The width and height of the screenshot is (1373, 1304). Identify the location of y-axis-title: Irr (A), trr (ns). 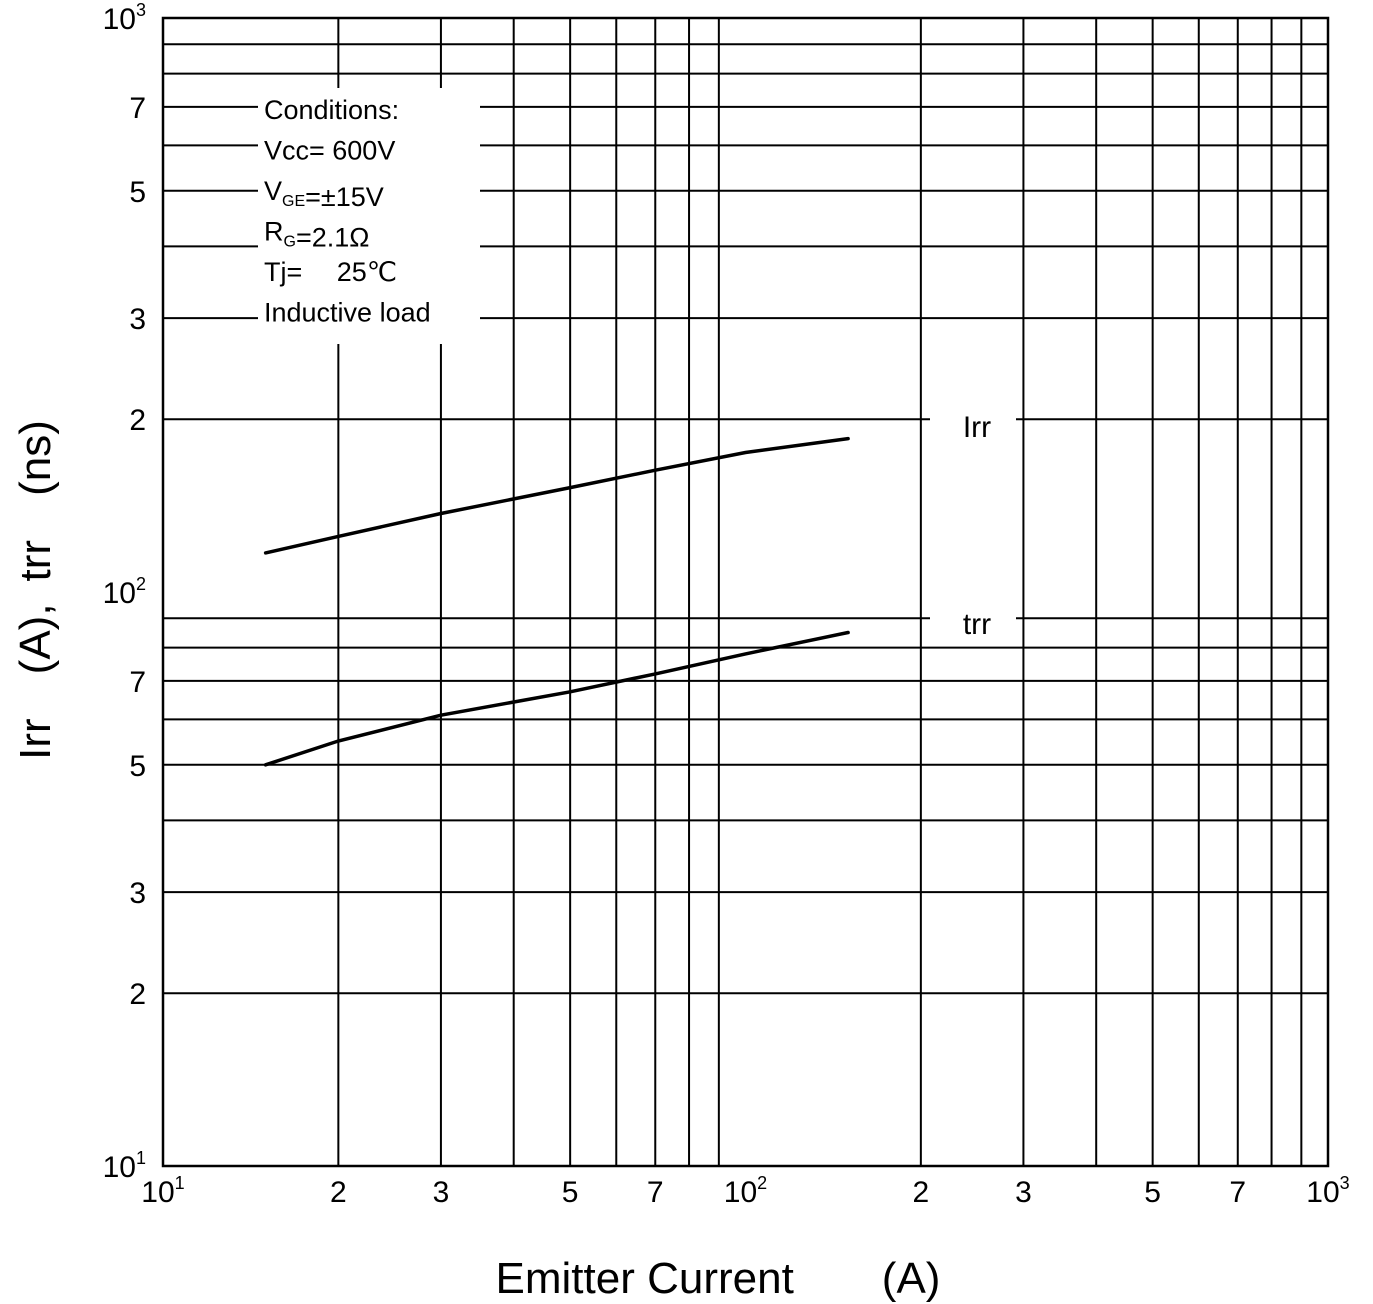
(35, 590).